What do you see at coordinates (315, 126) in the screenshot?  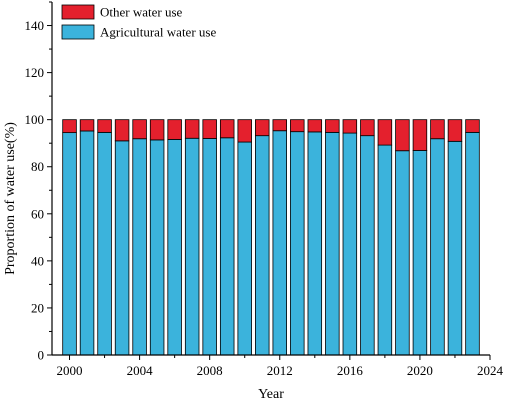 I see `bar-other-2014` at bounding box center [315, 126].